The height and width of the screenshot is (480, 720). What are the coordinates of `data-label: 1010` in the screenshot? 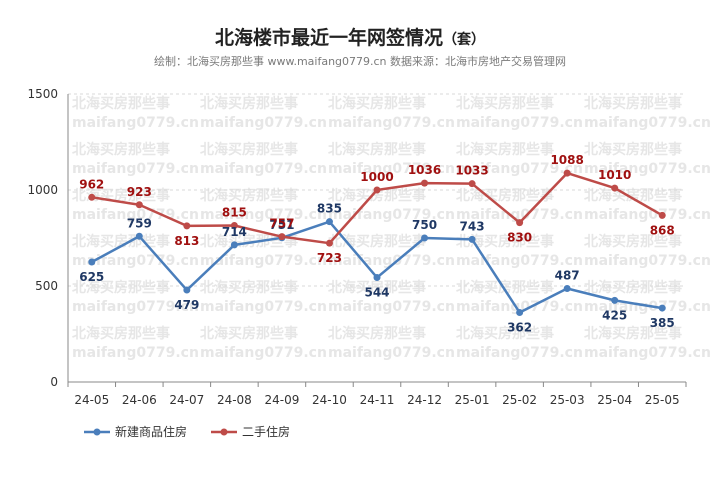 It's located at (614, 175).